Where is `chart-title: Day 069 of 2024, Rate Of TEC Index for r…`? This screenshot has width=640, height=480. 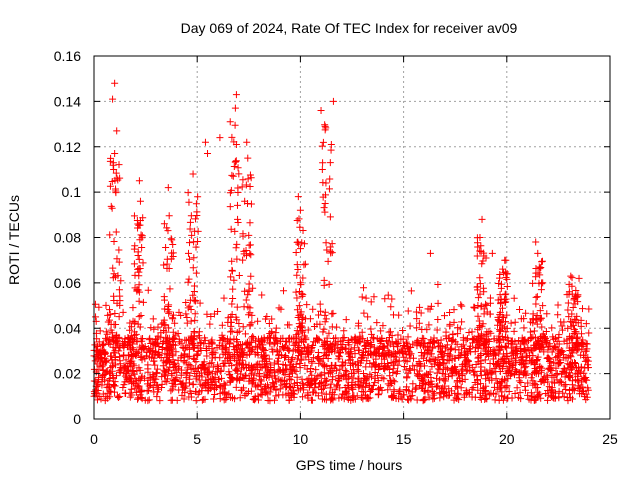 chart-title: Day 069 of 2024, Rate Of TEC Index for r… is located at coordinates (349, 28).